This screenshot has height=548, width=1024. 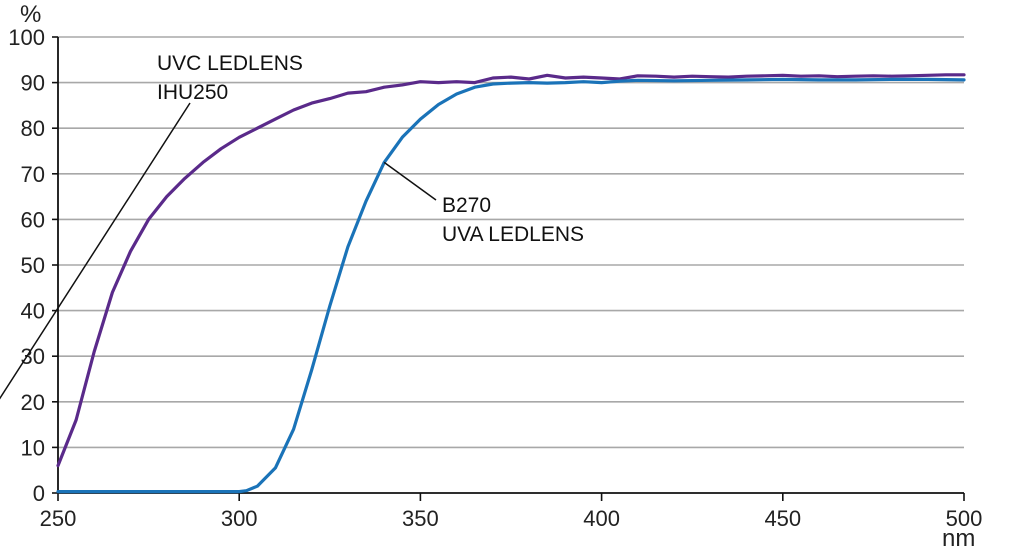 What do you see at coordinates (33, 128) in the screenshot?
I see `y-tick-label: 80` at bounding box center [33, 128].